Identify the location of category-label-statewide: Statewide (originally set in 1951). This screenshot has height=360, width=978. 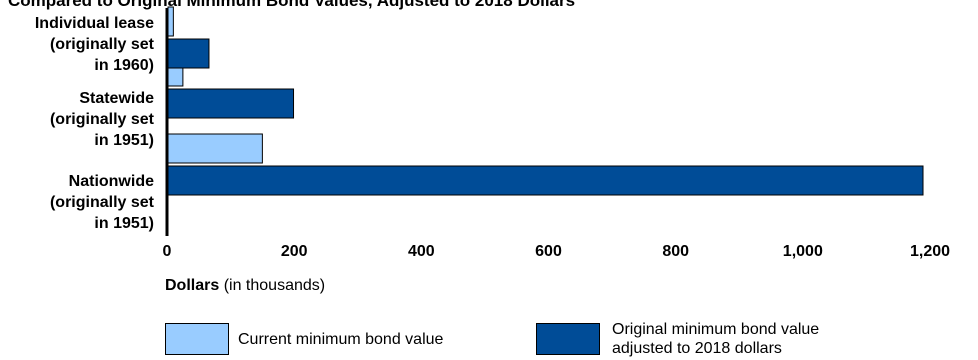
(77, 119).